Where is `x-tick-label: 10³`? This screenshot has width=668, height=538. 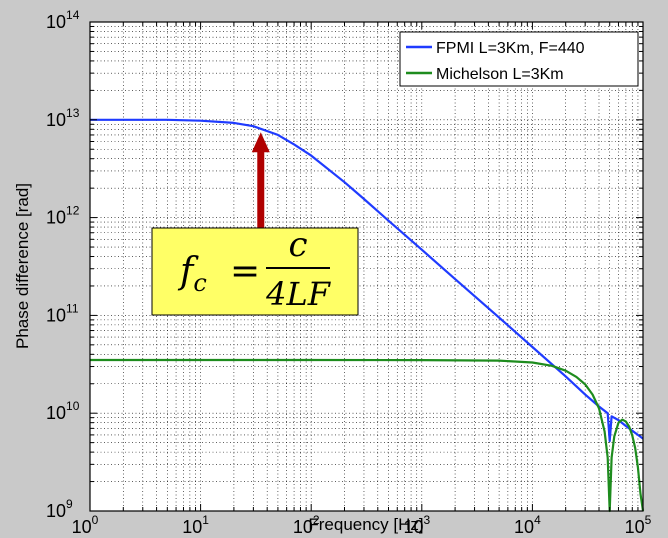 x-tick-label: 10³ is located at coordinates (416, 525).